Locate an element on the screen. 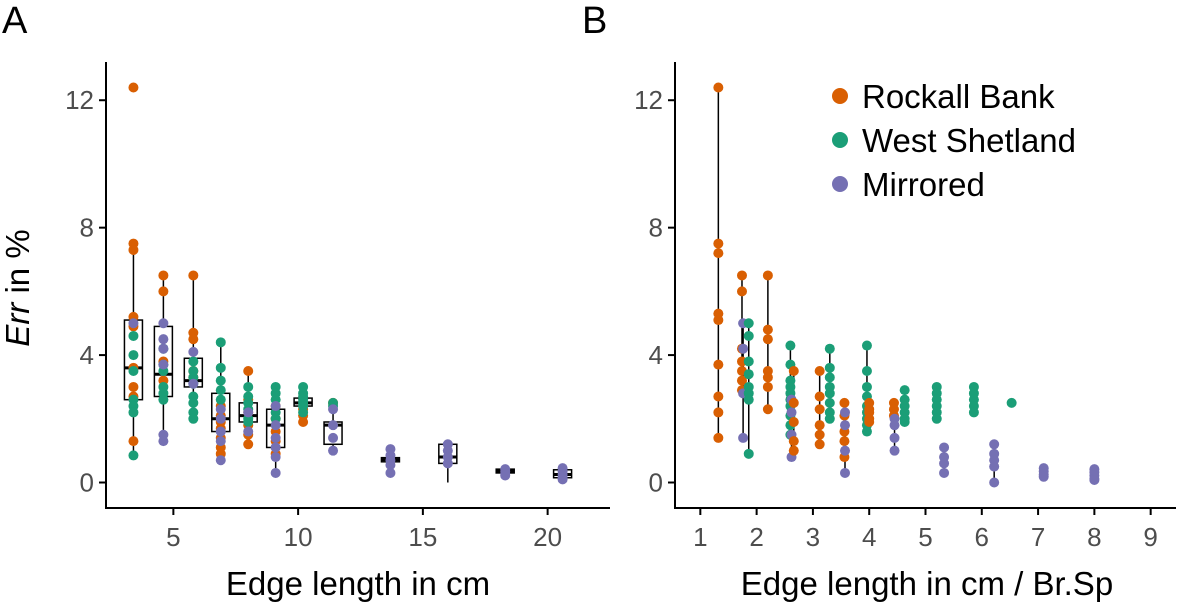 Image resolution: width=1181 pixels, height=608 pixels. panel-b-x-tick-label: 3 is located at coordinates (813, 537).